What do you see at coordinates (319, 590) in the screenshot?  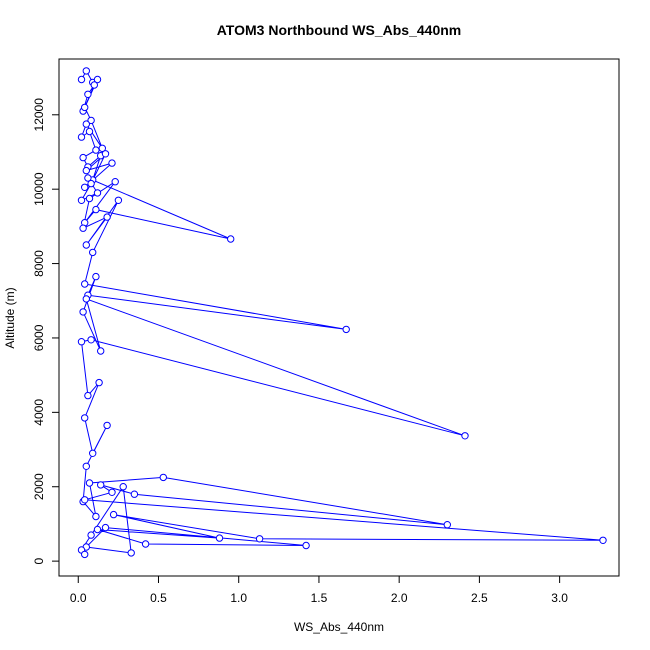 I see `x-axis: 0.0 0.5 1.0 1.5 2.0 2.5 3.0` at bounding box center [319, 590].